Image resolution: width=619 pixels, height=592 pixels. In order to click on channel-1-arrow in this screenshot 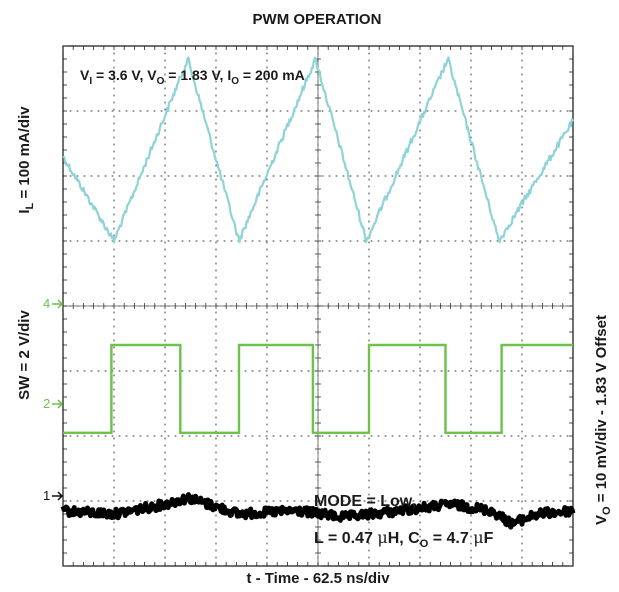, I will do `click(58, 496)`.